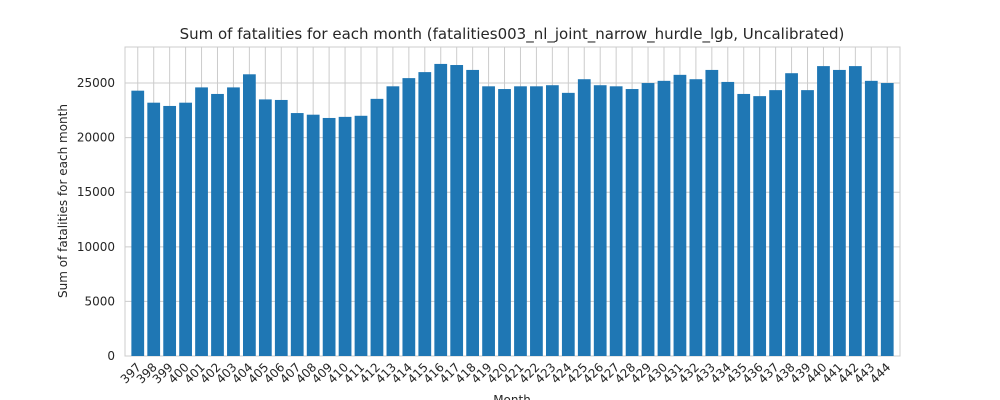  I want to click on y-axis-label: Sum of fatalities for each month, so click(63, 201).